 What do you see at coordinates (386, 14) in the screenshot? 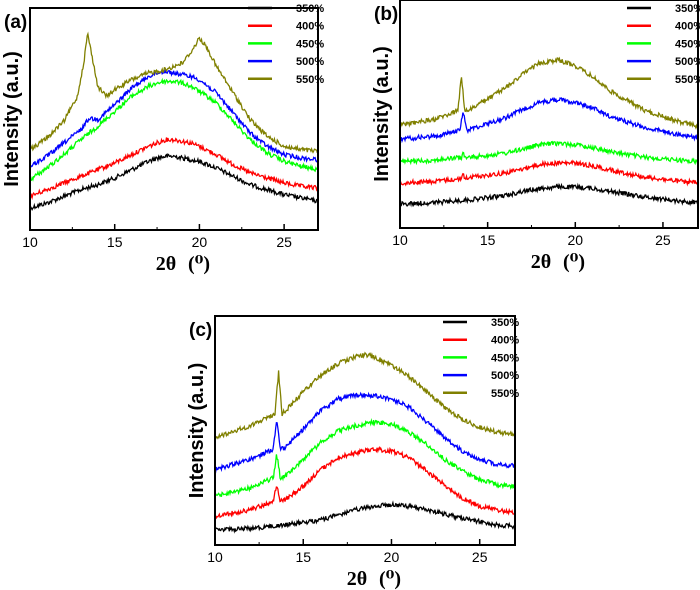
I see `panel-label: (b)` at bounding box center [386, 14].